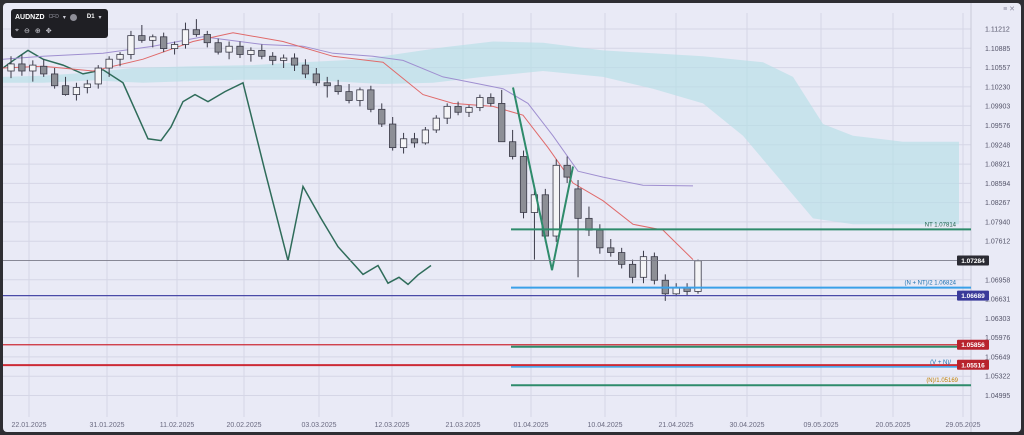  What do you see at coordinates (940, 363) in the screenshot?
I see `v-n-level-label: (V + N)/` at bounding box center [940, 363].